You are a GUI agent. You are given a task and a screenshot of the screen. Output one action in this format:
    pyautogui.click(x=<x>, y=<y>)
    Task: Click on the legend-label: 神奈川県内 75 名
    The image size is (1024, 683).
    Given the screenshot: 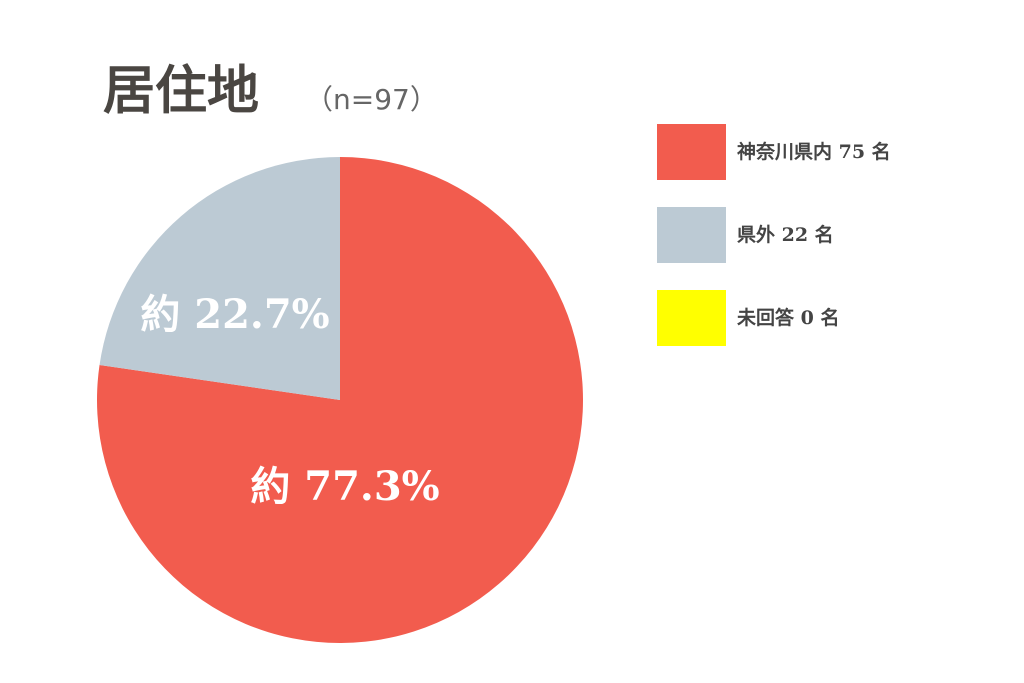 What is the action you would take?
    pyautogui.click(x=814, y=151)
    